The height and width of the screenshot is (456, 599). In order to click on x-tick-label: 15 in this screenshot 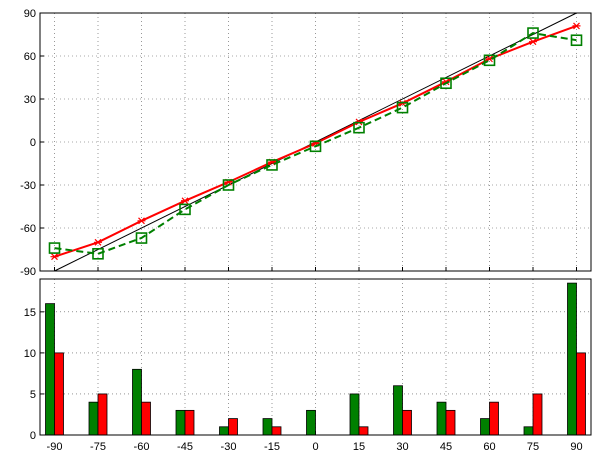, I will do `click(359, 447)`.